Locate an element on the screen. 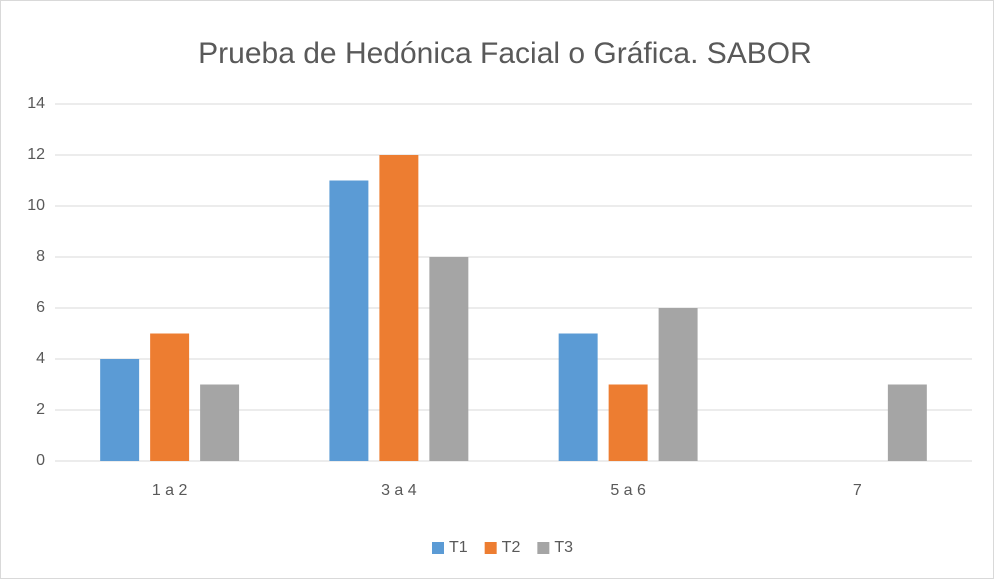 The image size is (994, 584). legend-label: T3 is located at coordinates (563, 547).